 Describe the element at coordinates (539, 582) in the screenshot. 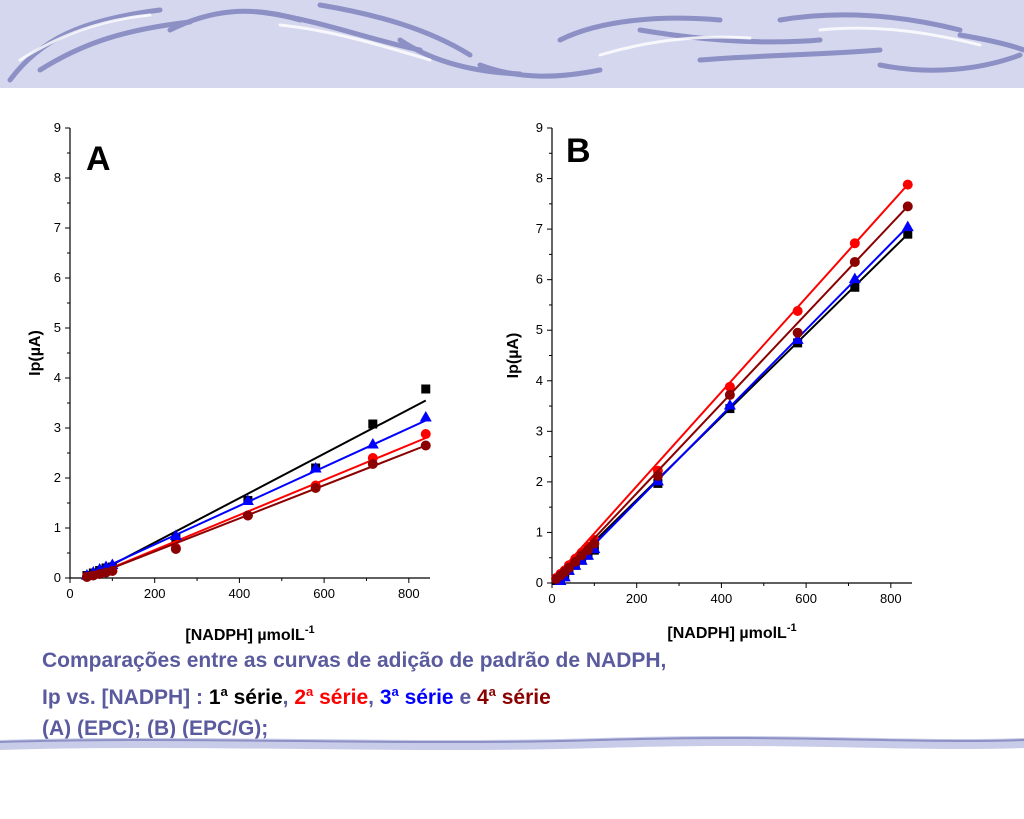

I see `chart-b-y-tick-label: 0` at that location.